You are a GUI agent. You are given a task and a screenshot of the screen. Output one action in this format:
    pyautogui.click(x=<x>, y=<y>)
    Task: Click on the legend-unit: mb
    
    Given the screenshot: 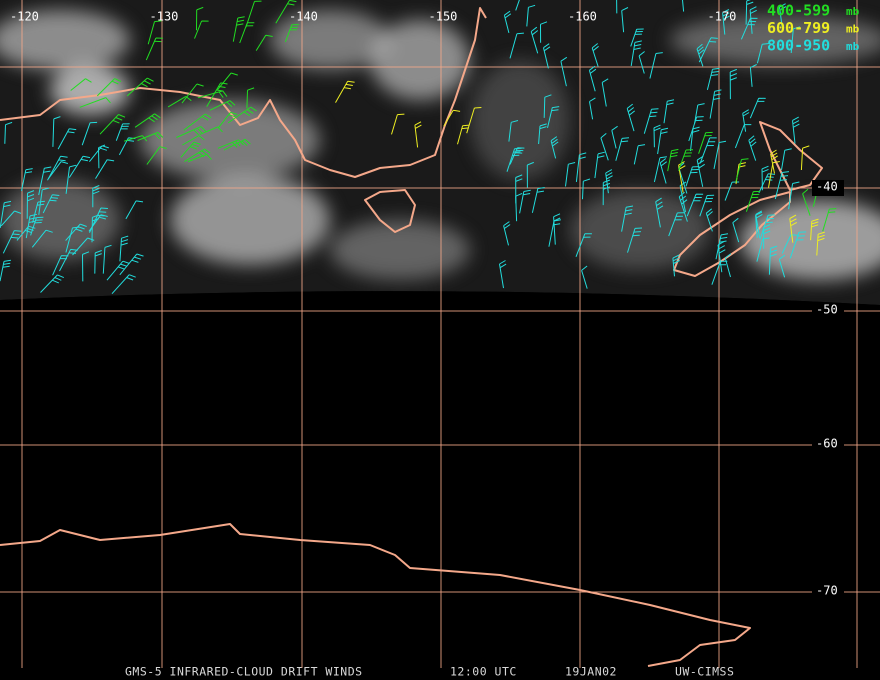 What is the action you would take?
    pyautogui.click(x=853, y=29)
    